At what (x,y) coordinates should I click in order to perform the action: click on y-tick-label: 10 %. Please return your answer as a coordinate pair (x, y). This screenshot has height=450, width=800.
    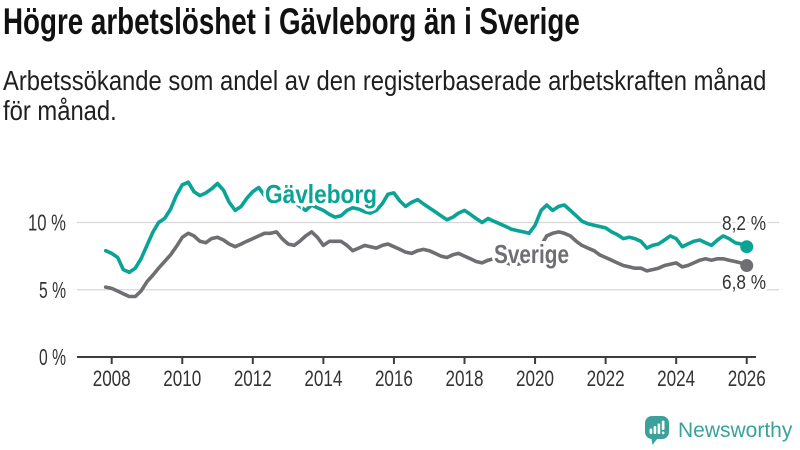
    Looking at the image, I should click on (47, 223).